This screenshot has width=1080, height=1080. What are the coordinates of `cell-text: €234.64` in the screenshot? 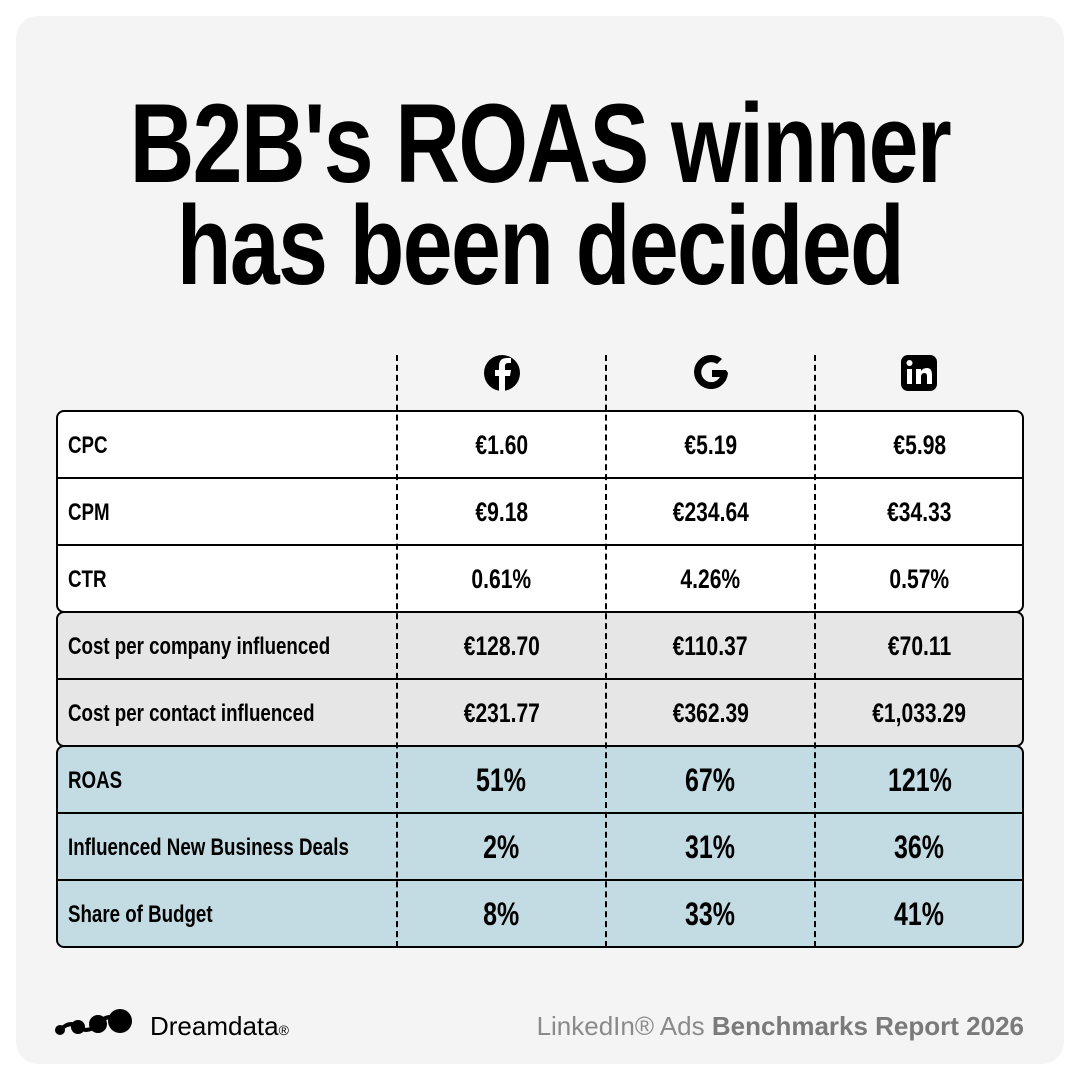 It's located at (710, 512).